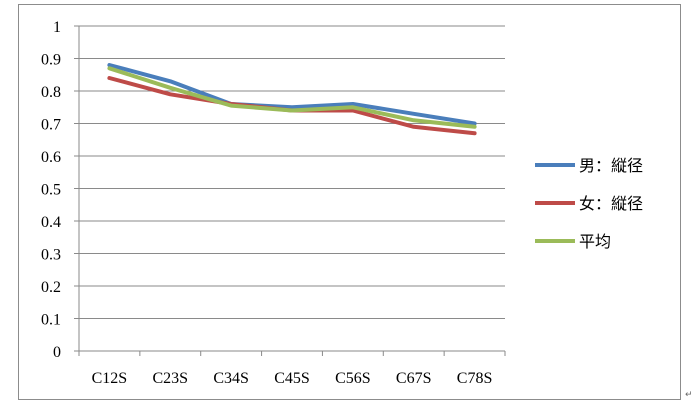 The height and width of the screenshot is (405, 699). I want to click on legend-label: 男：縦径, so click(611, 165).